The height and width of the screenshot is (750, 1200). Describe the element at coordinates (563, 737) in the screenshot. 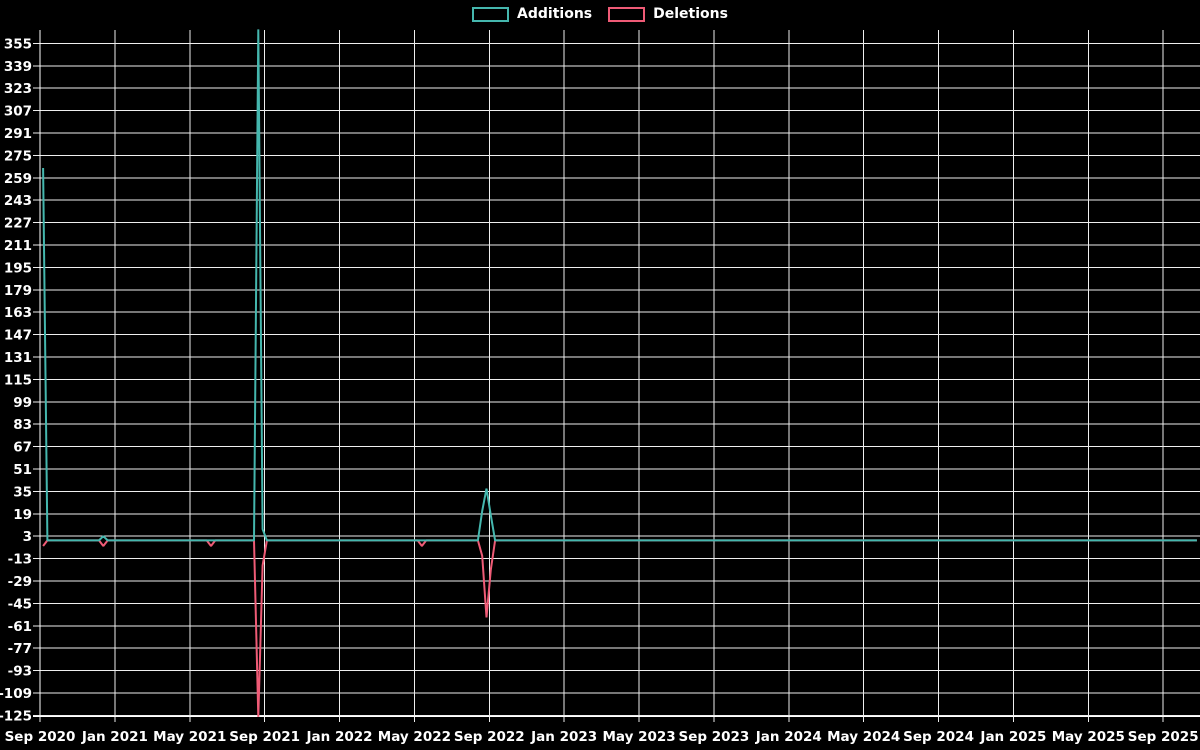

I see `x-tick-label: Jan 2023` at that location.